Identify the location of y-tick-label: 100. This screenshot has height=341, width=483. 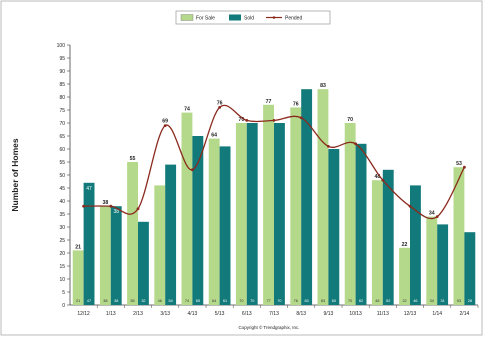
(61, 46).